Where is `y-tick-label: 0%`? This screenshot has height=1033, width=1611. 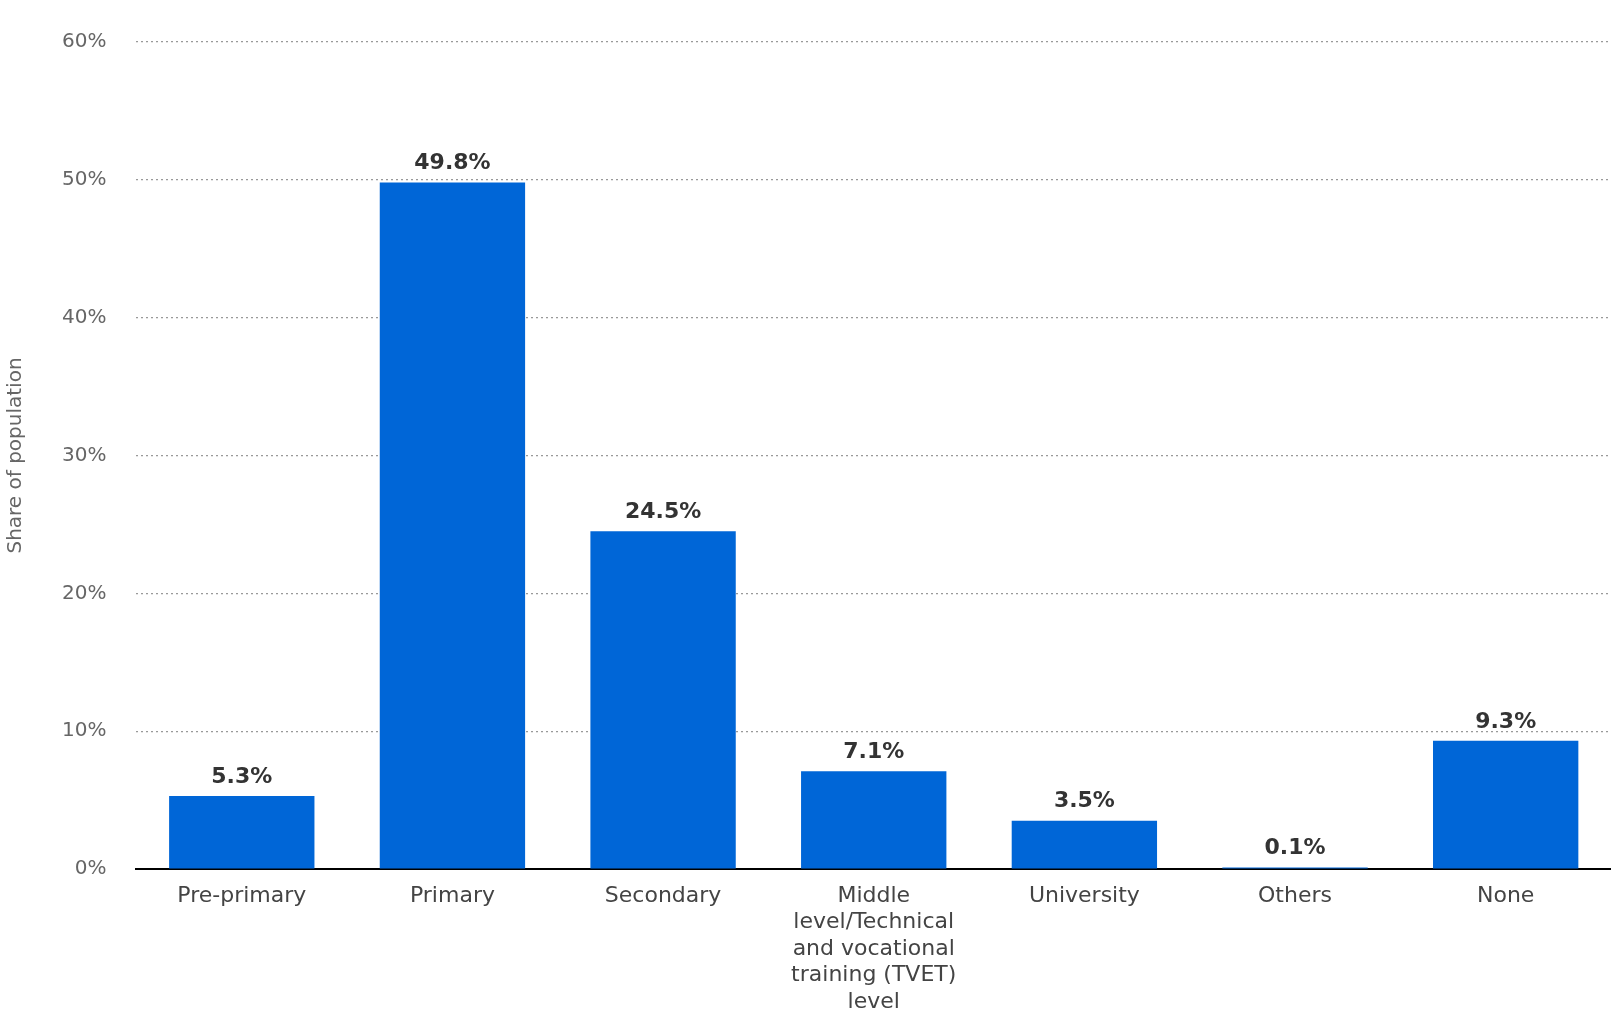 y-tick-label: 0% is located at coordinates (90, 867).